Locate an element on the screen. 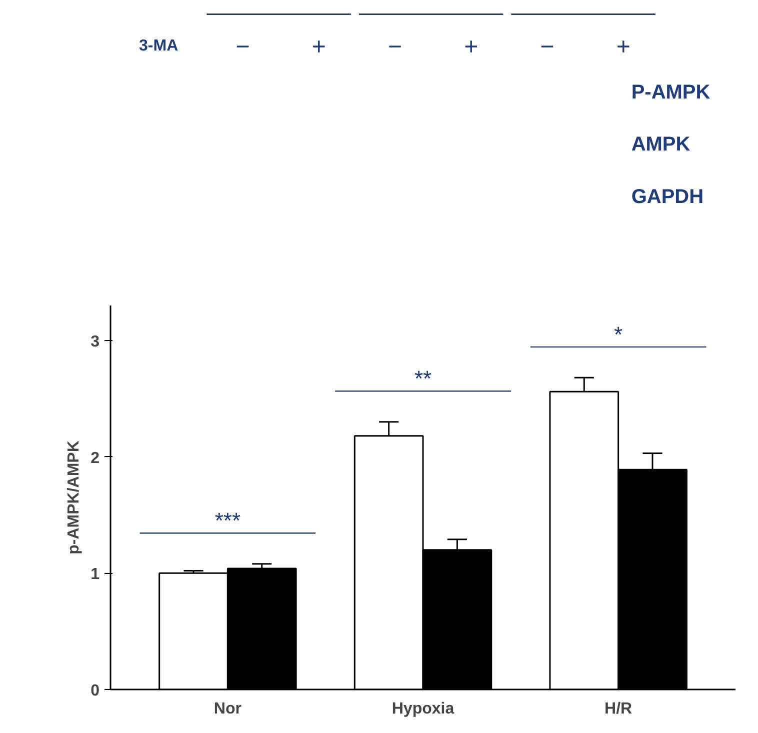  text: AMPK is located at coordinates (661, 145).